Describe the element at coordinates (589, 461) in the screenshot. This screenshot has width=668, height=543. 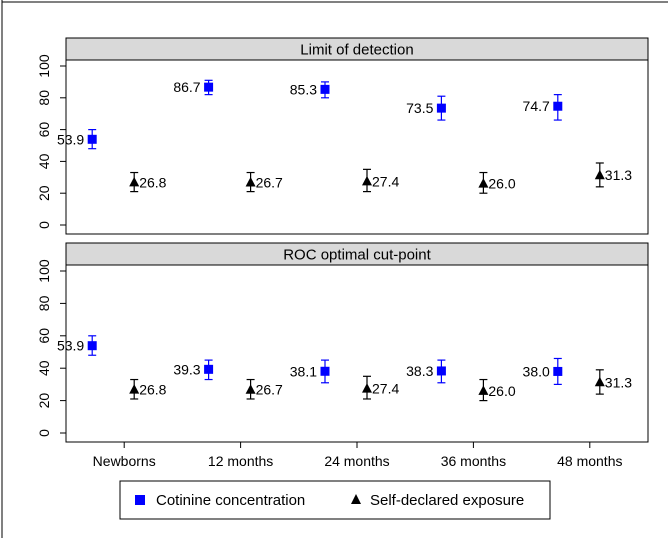
I see `x-tick-label: 48 months` at that location.